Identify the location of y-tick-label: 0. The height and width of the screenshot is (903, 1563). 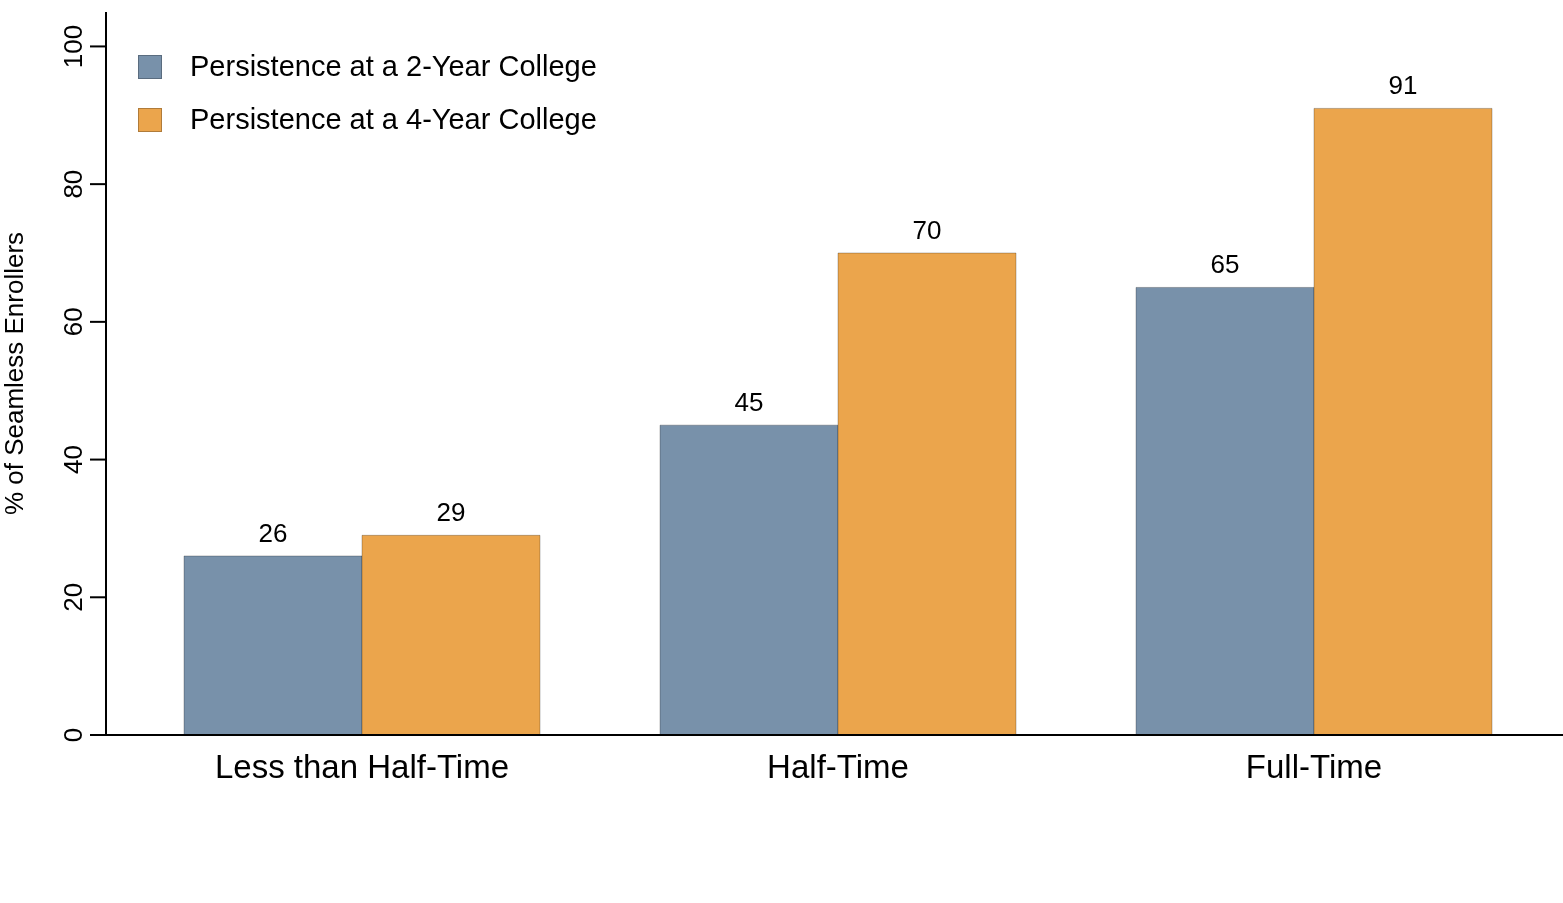
(73, 735).